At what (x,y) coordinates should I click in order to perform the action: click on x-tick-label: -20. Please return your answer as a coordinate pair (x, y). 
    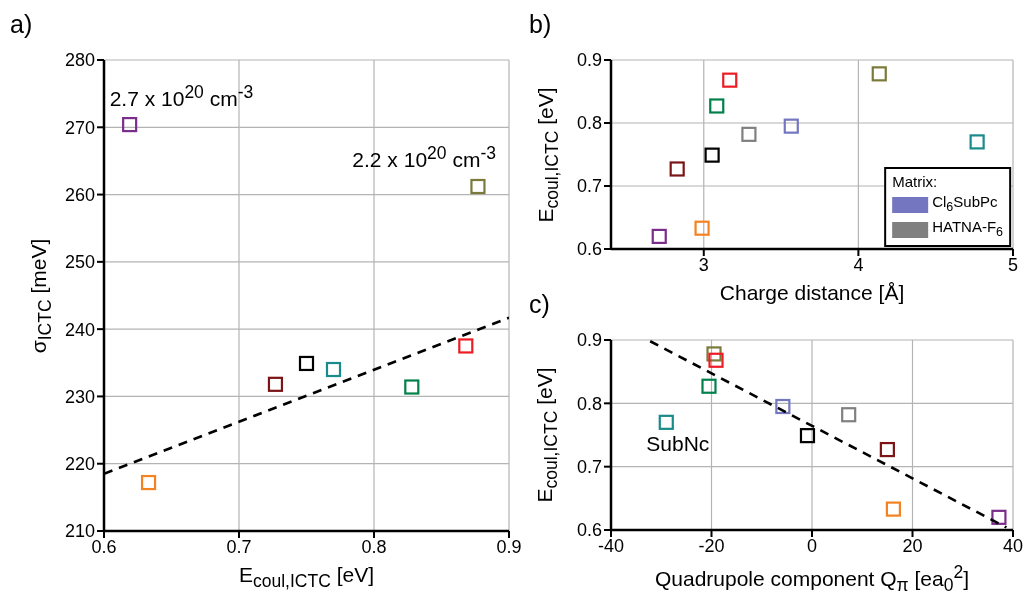
    Looking at the image, I should click on (711, 545).